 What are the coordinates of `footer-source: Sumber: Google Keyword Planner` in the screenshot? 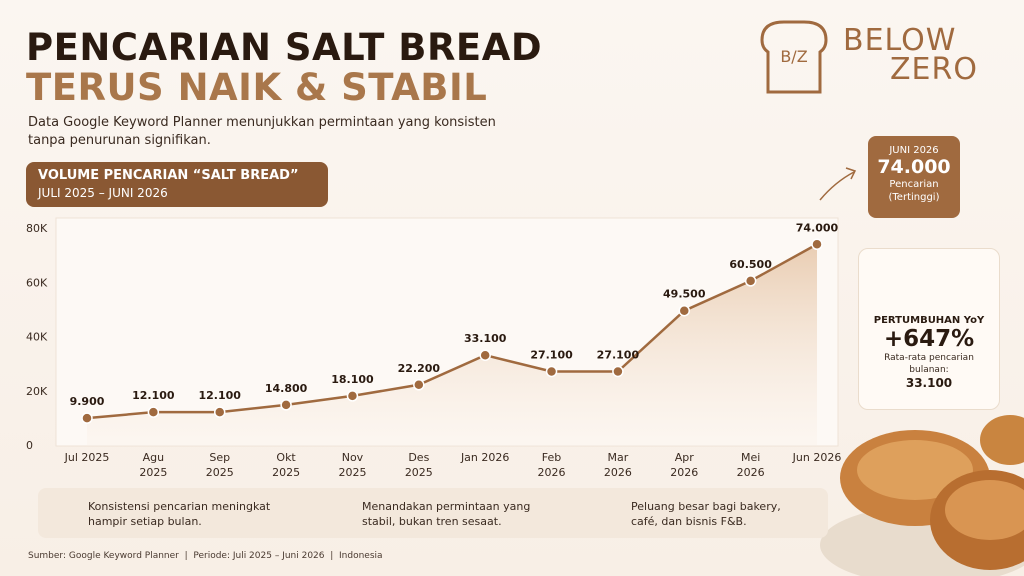 It's located at (103, 556).